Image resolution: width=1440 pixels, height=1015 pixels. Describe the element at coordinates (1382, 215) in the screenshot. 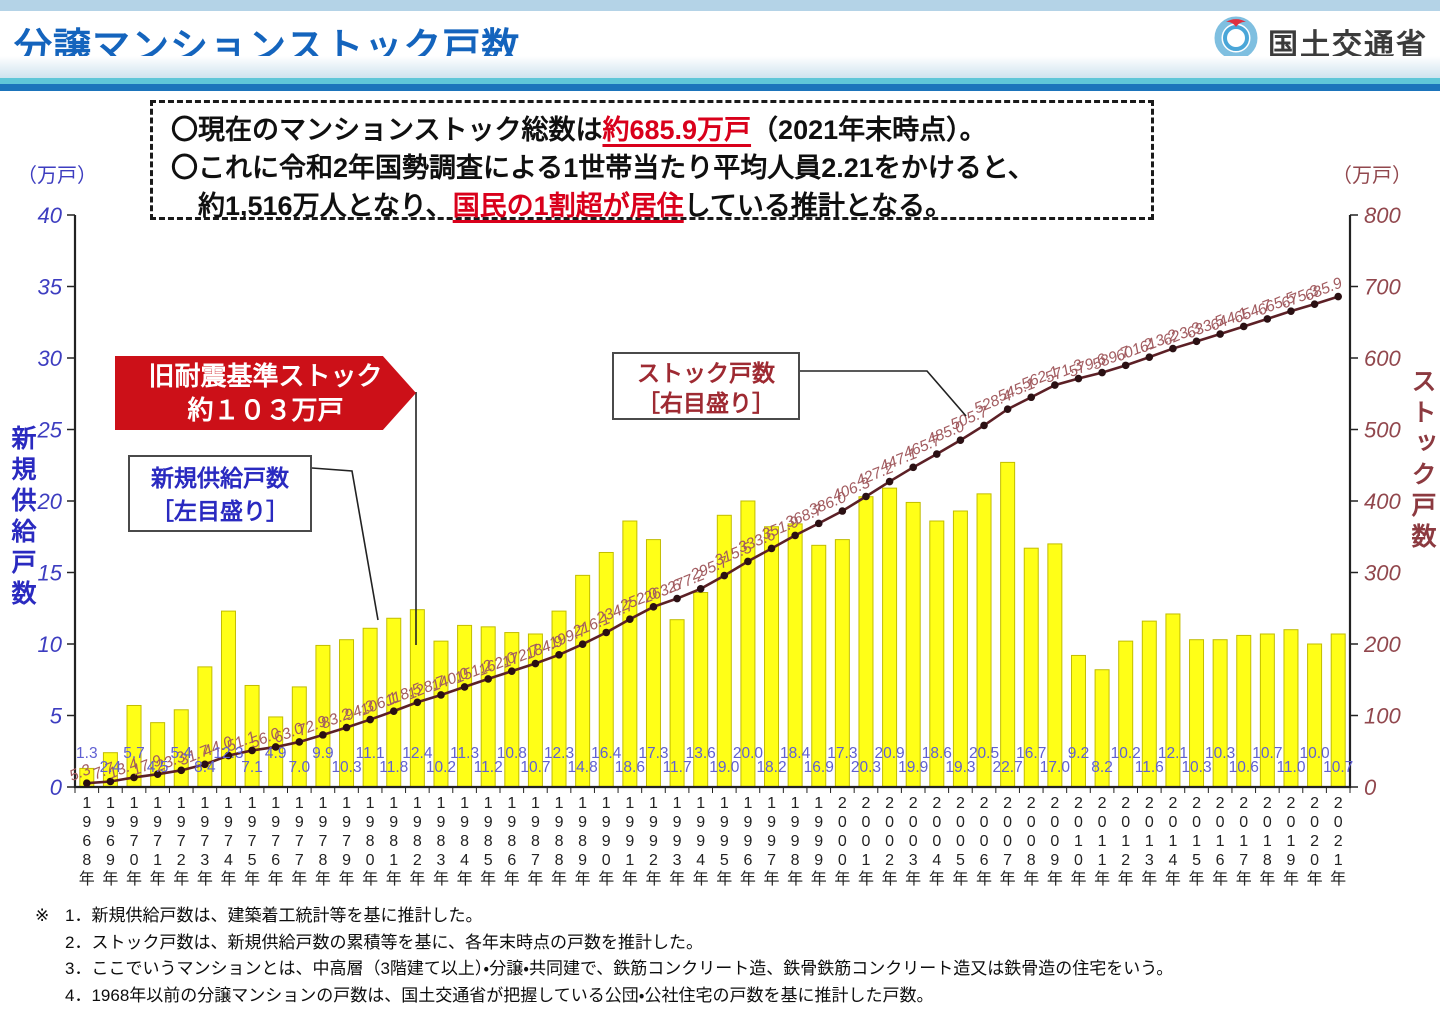

I see `right-tick-label: 800` at that location.